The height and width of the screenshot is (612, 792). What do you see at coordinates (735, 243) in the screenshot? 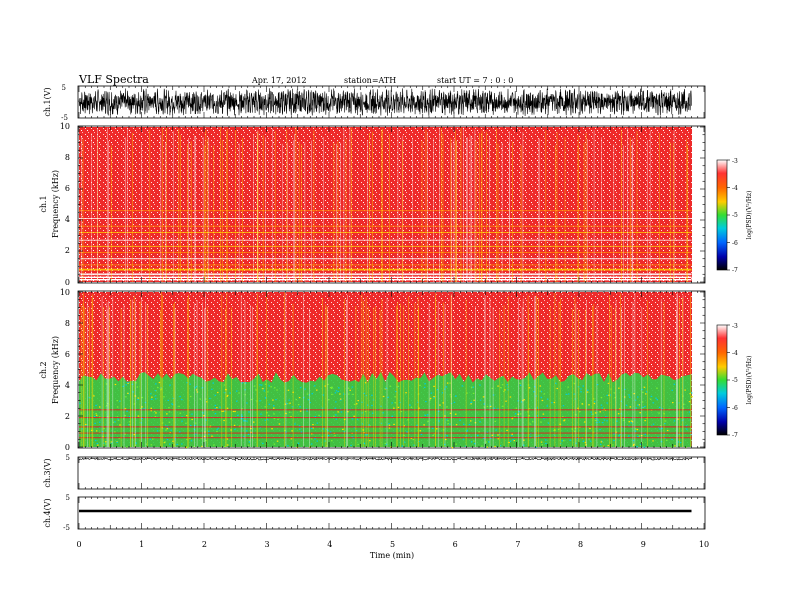
I see `cbar1-tick-m6: -6` at bounding box center [735, 243].